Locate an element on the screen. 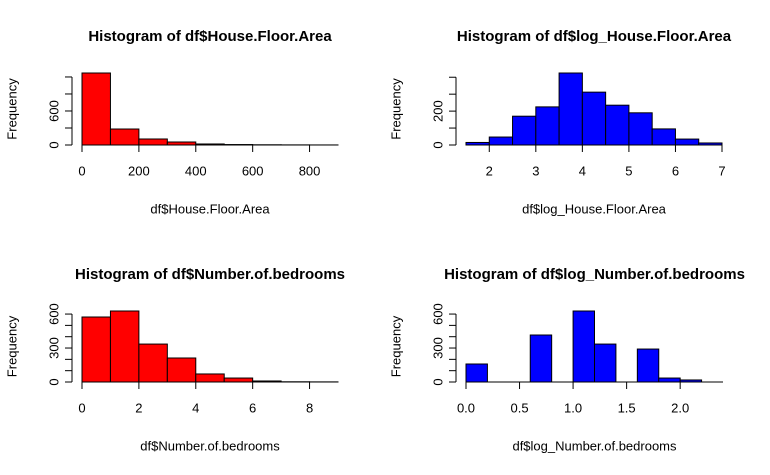  chart-title: Histogram of df$Number.of.bedrooms is located at coordinates (210, 274).